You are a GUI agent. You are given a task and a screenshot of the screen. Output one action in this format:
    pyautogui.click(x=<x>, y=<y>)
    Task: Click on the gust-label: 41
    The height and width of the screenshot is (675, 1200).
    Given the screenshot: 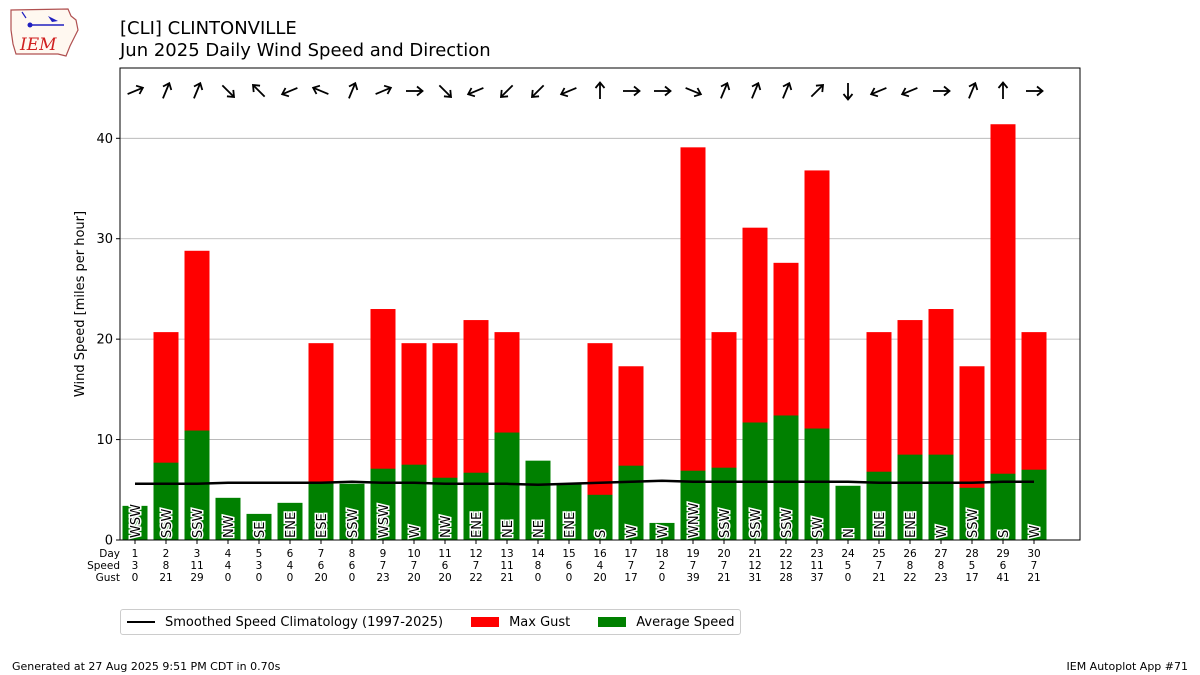 What is the action you would take?
    pyautogui.click(x=1002, y=578)
    